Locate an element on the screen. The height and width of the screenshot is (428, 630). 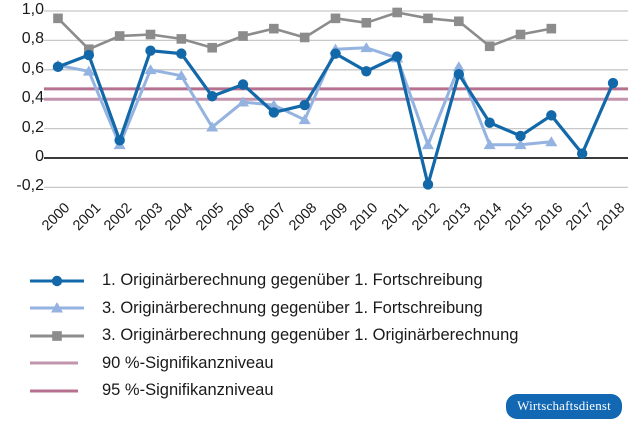
legend-item-label: 95 %-Signifikanzniveau is located at coordinates (188, 390).